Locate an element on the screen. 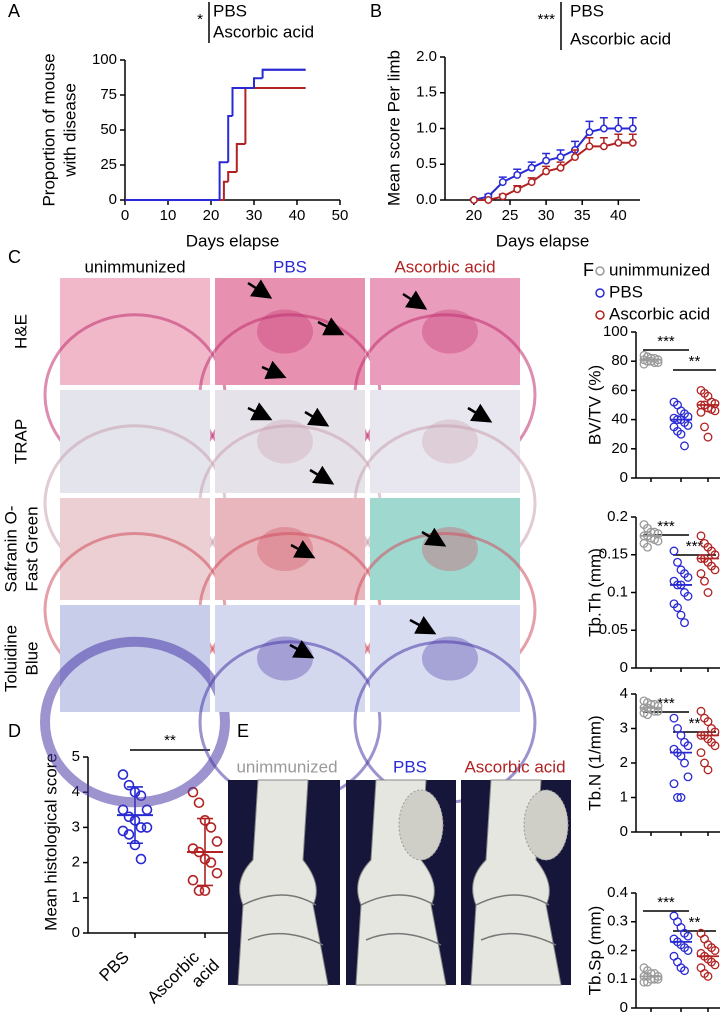 The image size is (723, 1016). y-tick-label: 75 is located at coordinates (108, 94).